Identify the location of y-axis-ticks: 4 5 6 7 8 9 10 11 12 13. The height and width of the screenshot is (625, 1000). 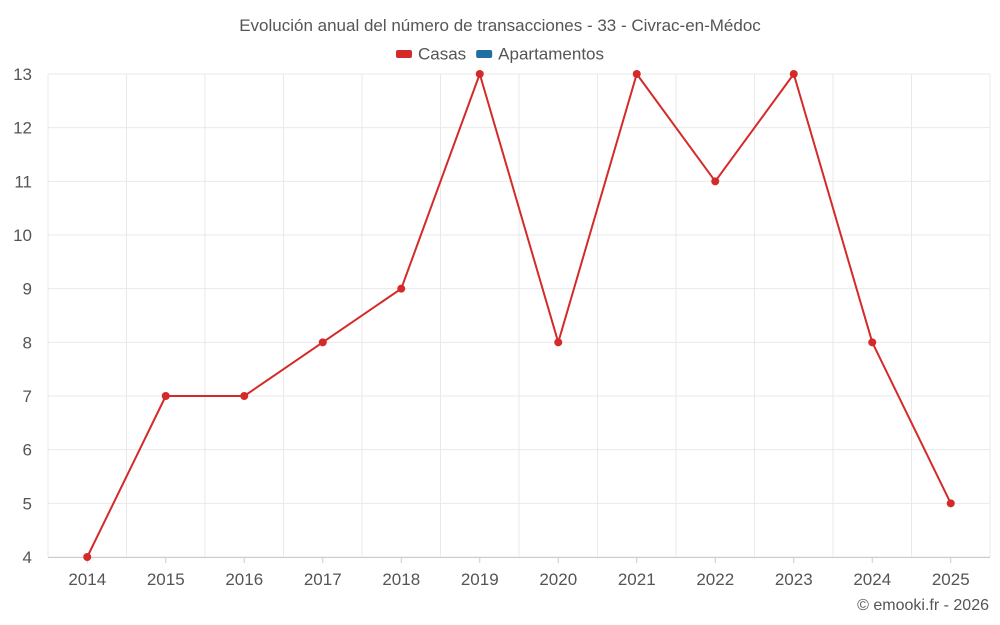
(22, 316).